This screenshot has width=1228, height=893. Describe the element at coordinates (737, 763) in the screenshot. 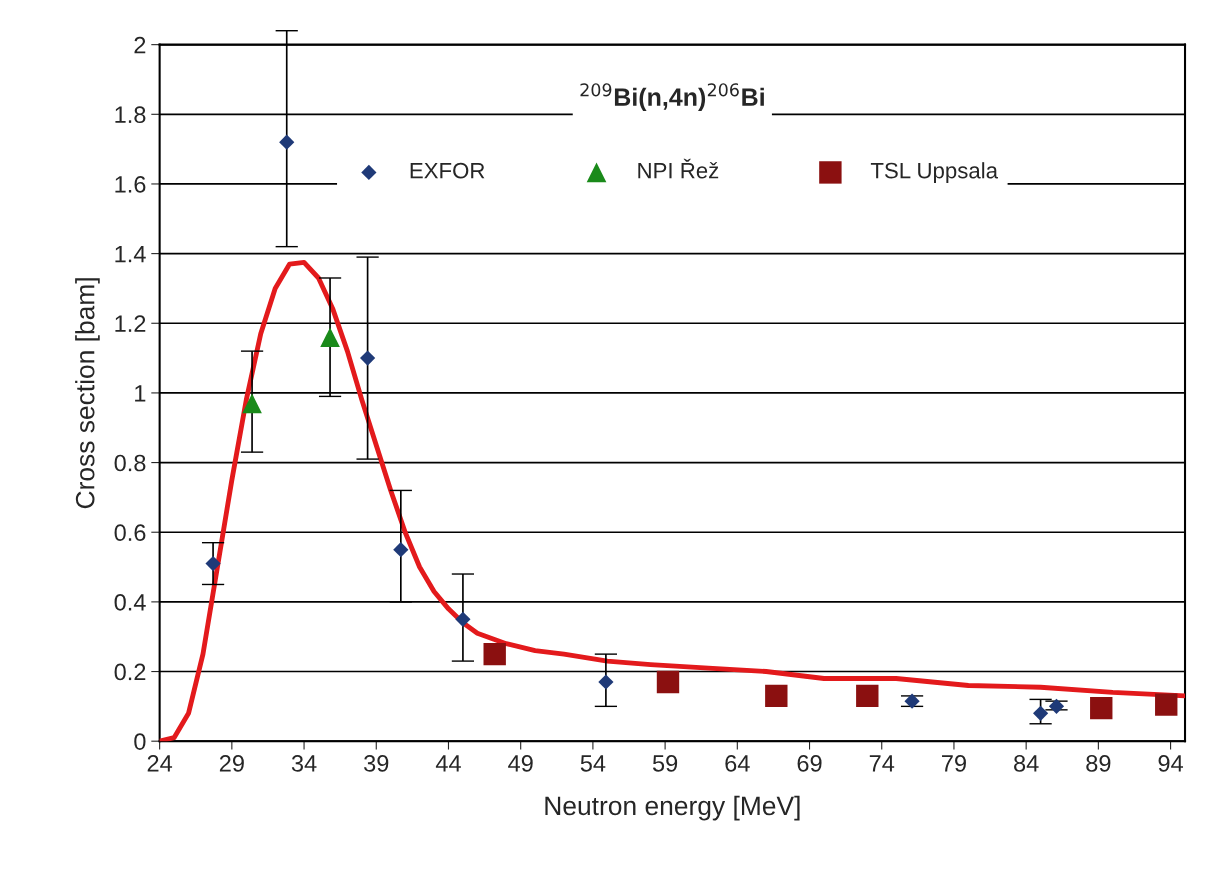

I see `x-tick-label: 64` at that location.